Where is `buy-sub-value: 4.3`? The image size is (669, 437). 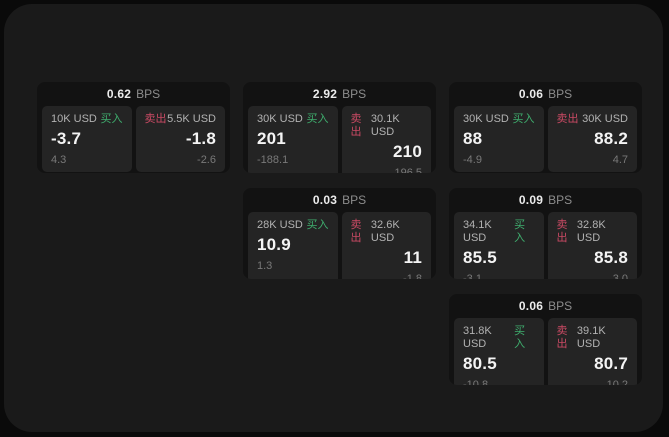 buy-sub-value: 4.3 is located at coordinates (59, 160).